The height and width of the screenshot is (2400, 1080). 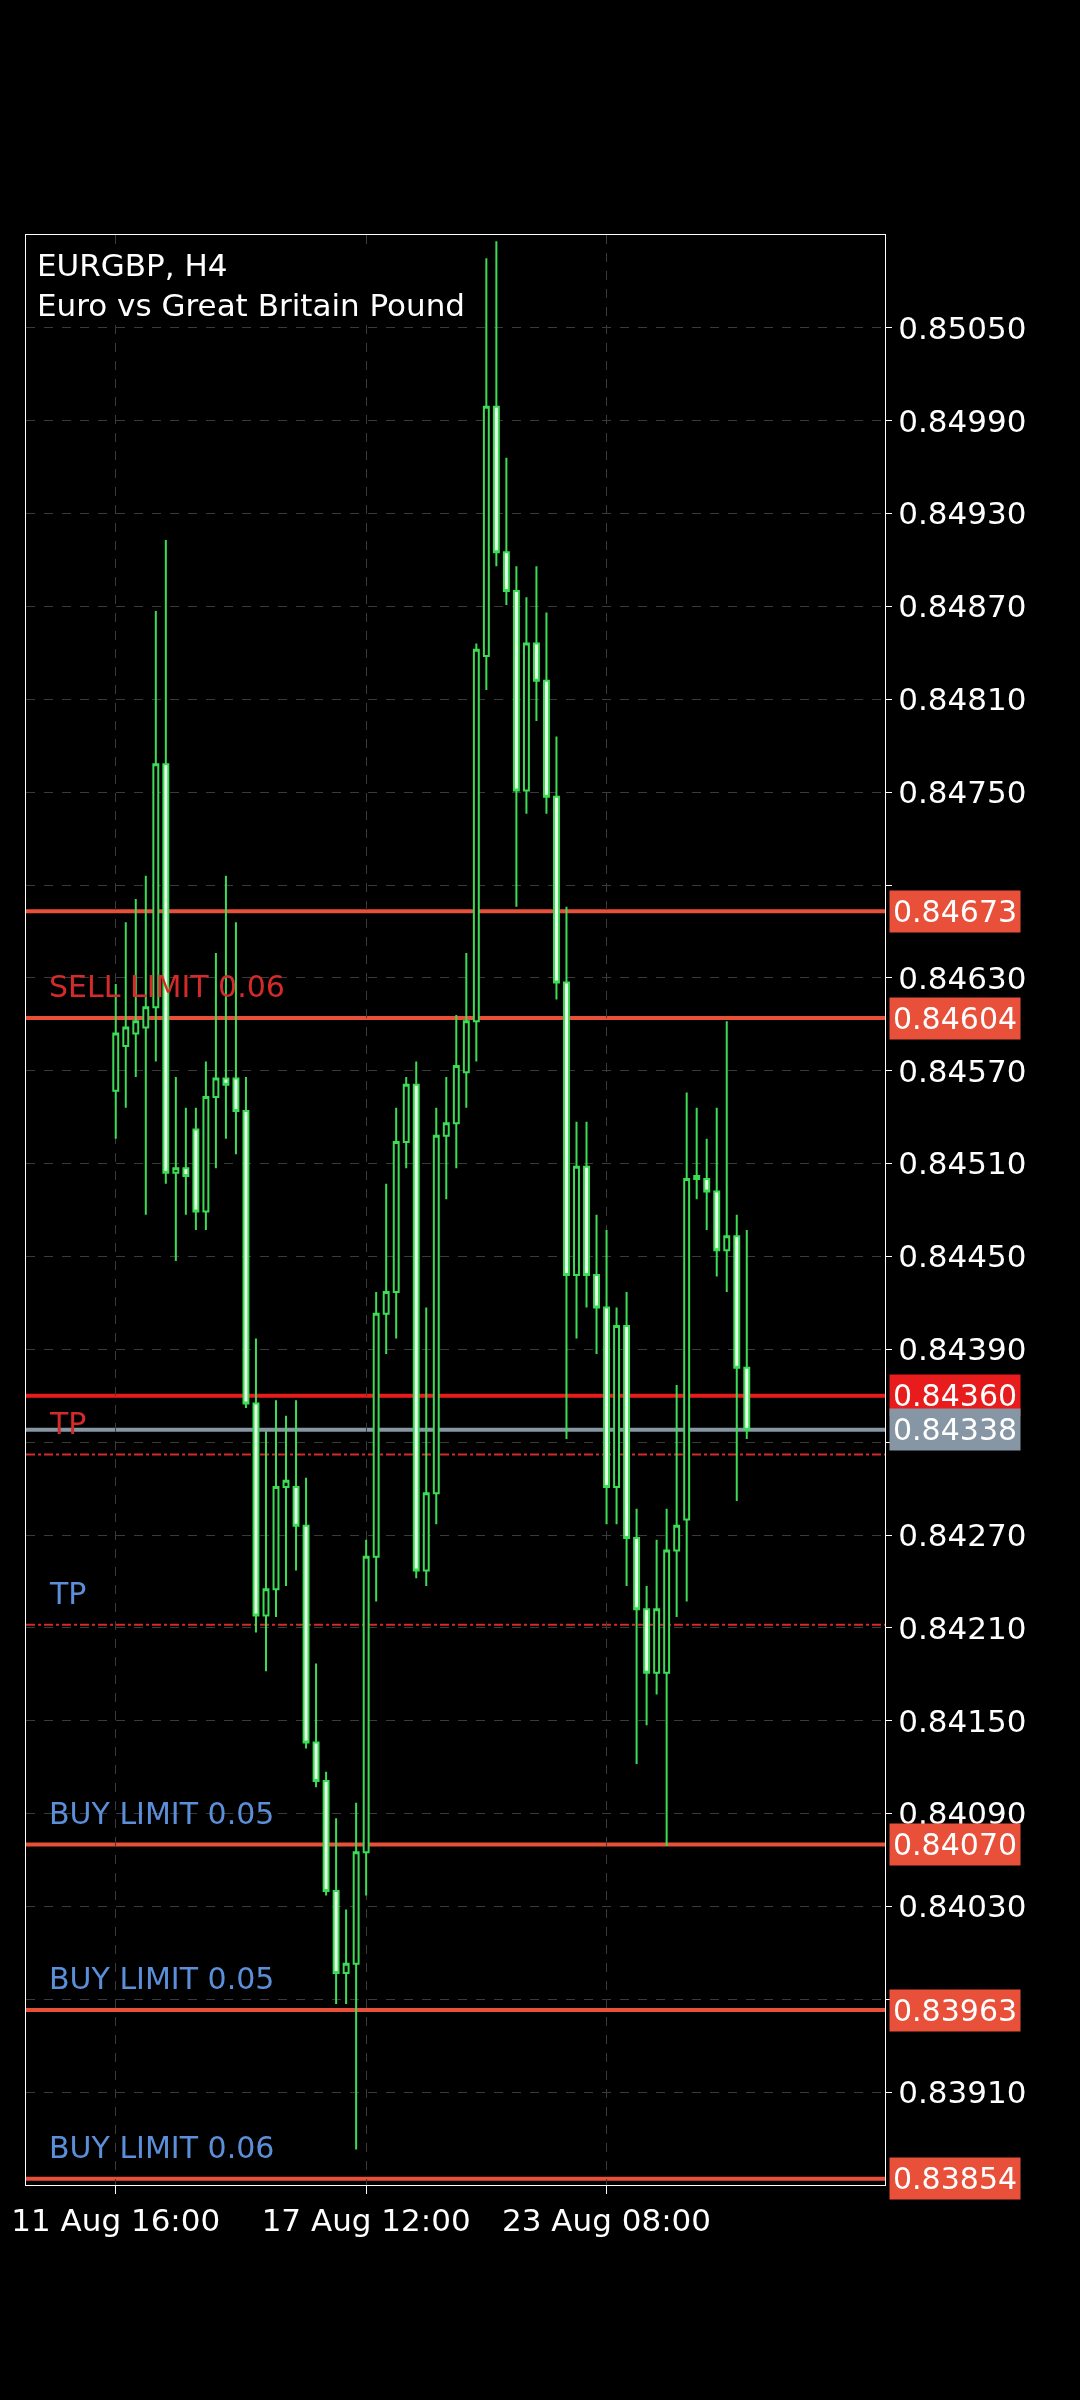 I want to click on y-tick-label: 0.84870, so click(x=962, y=606).